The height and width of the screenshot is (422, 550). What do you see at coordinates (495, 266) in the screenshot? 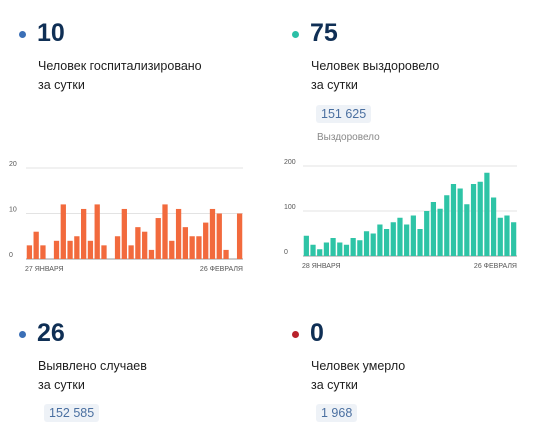
I see `recovered-chart-x-end-label: 26 ФЕВРАЛЯ` at bounding box center [495, 266].